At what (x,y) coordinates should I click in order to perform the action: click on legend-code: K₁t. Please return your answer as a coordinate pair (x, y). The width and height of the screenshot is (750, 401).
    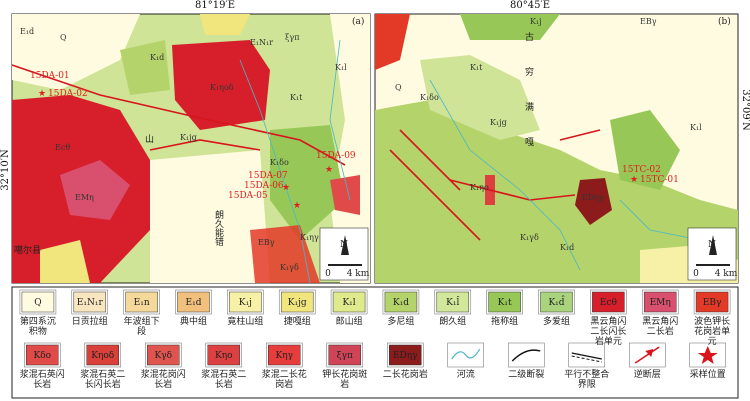
    Looking at the image, I should click on (505, 303).